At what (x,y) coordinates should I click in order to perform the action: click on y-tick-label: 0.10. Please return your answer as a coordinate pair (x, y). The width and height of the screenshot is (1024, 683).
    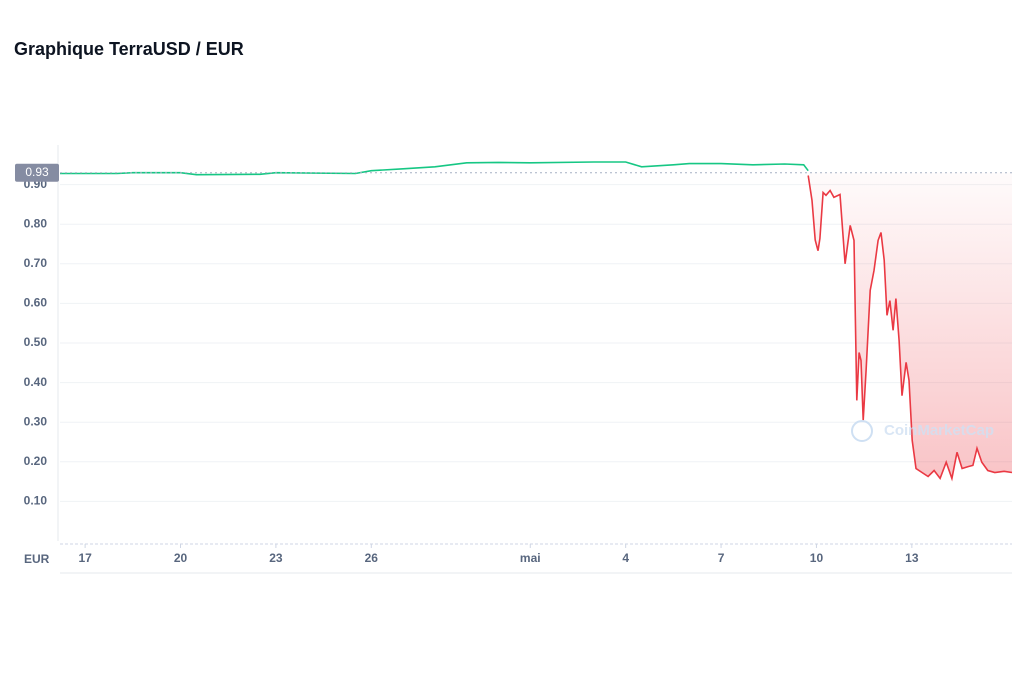
    Looking at the image, I should click on (36, 501).